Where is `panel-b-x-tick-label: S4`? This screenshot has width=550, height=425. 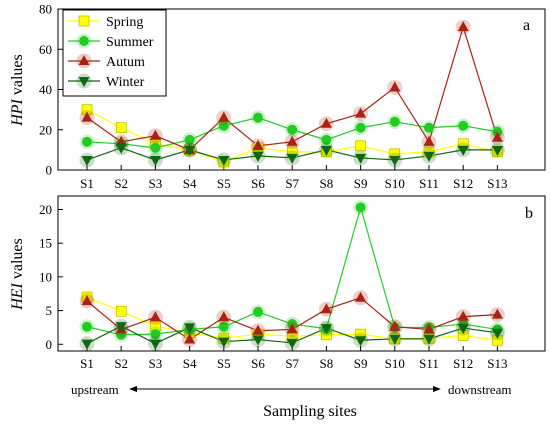
panel-b-x-tick-label: S4 is located at coordinates (190, 363).